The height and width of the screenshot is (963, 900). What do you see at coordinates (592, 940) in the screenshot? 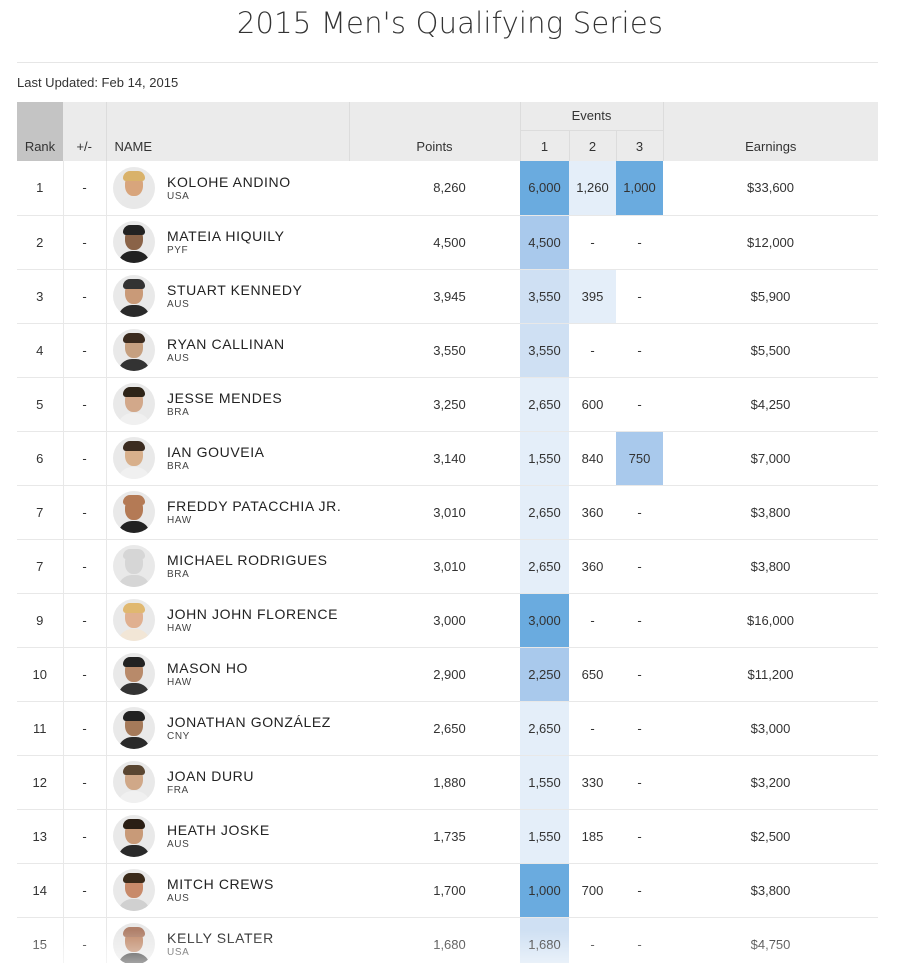
I see `event-2-cell: -` at bounding box center [592, 940].